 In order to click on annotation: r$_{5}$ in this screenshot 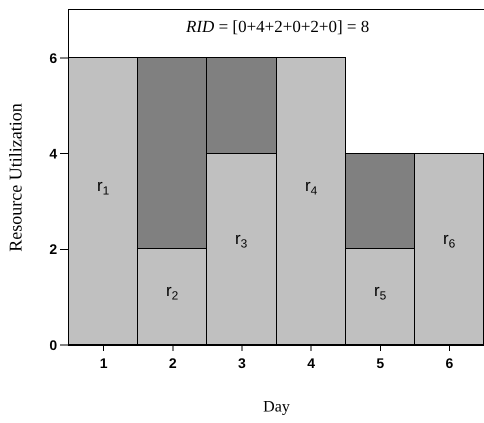, I will do `click(380, 292)`.